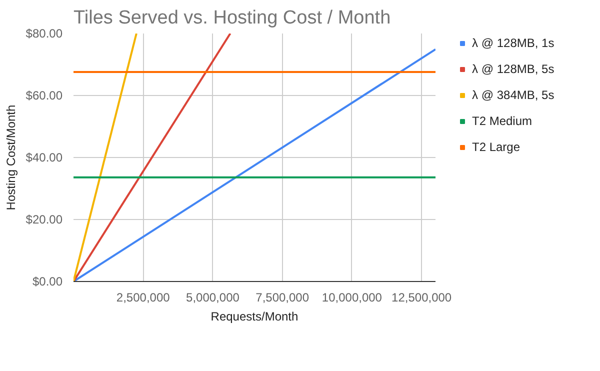 This screenshot has height=371, width=600. I want to click on legend-label: T2 Medium, so click(502, 121).